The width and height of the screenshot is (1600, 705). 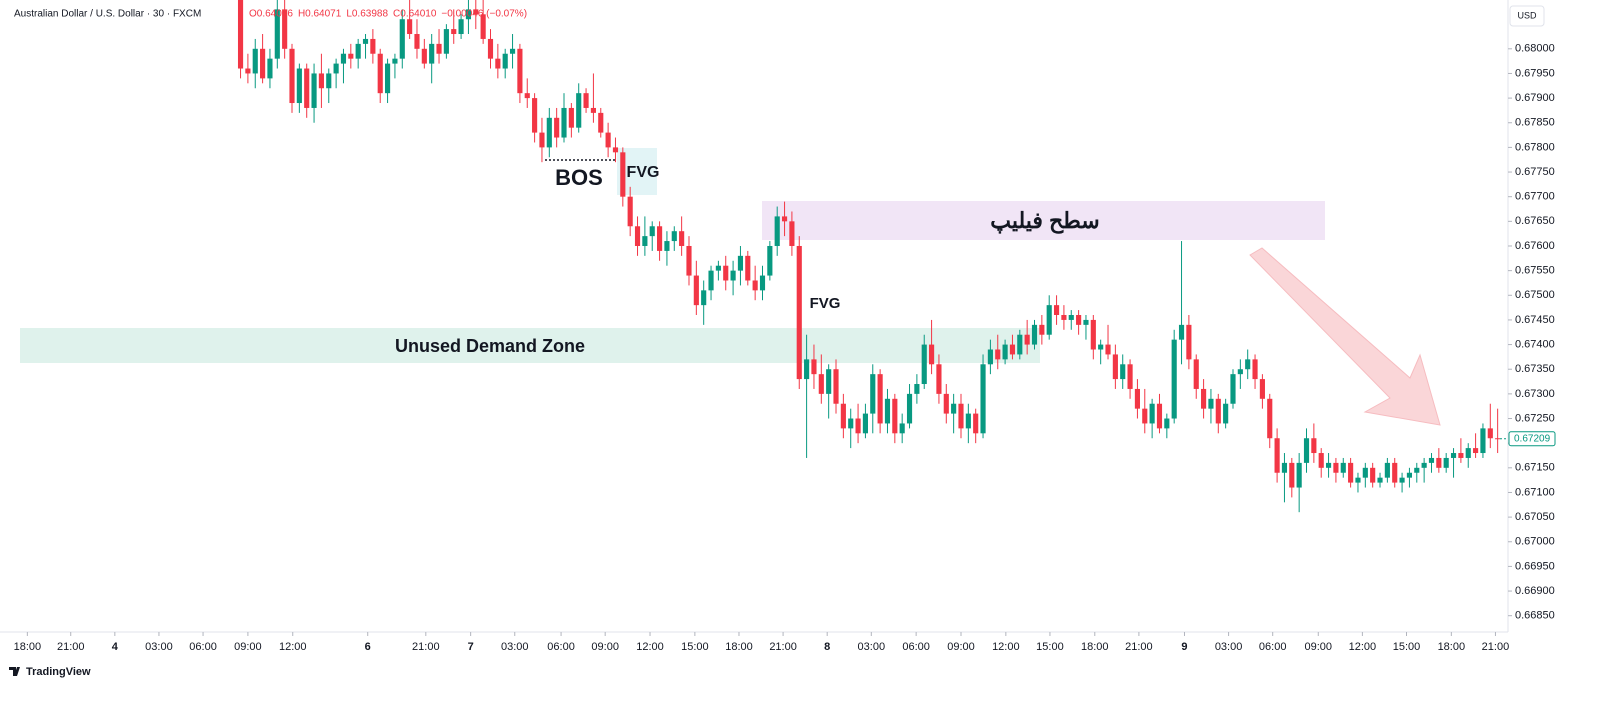 I want to click on x-tick-label: 8, so click(x=827, y=647).